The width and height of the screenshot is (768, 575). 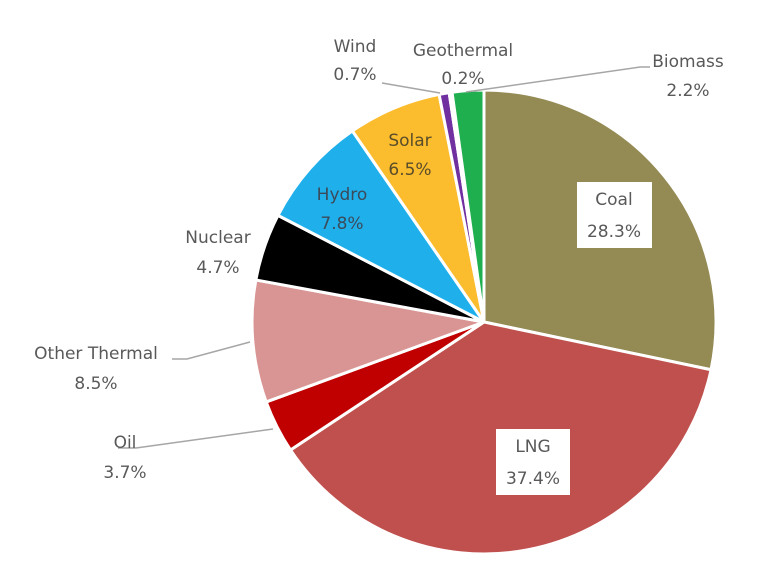 I want to click on label-biomass-name: Biomass, so click(x=688, y=62).